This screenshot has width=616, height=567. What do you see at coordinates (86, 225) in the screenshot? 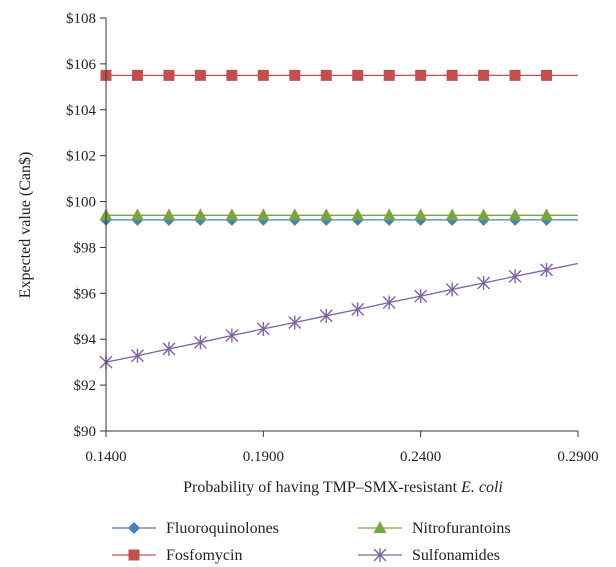
I see `y-ticks: $90 $92 $94 $96 $98 $100 $102 $104 $106 $108` at bounding box center [86, 225].